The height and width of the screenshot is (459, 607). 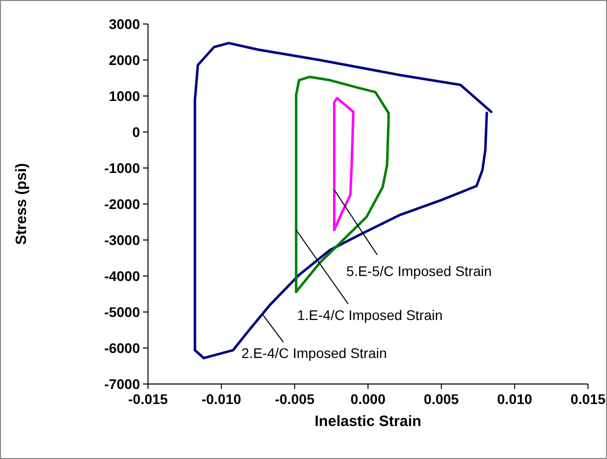 I want to click on y-tick-label: 3000, so click(x=124, y=24).